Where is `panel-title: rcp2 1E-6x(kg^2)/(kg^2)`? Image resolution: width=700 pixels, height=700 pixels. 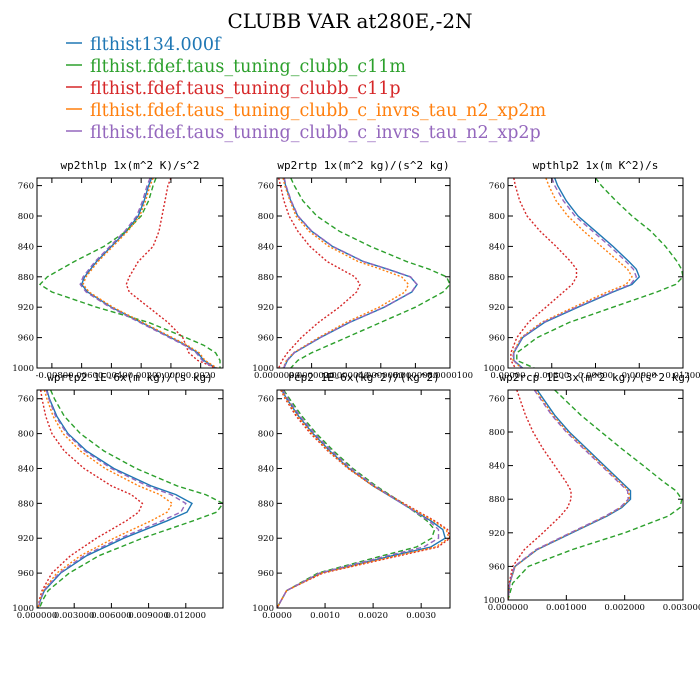 panel-title: rcp2 1E-6x(kg^2)/(kg^2) is located at coordinates (363, 377).